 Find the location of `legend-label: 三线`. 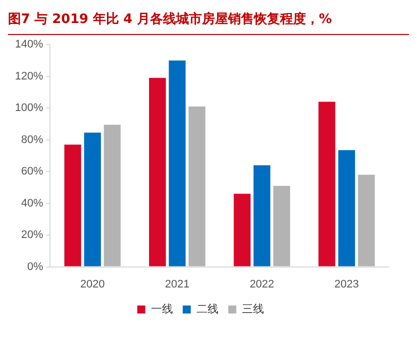

legend-label: 三线 is located at coordinates (253, 309).